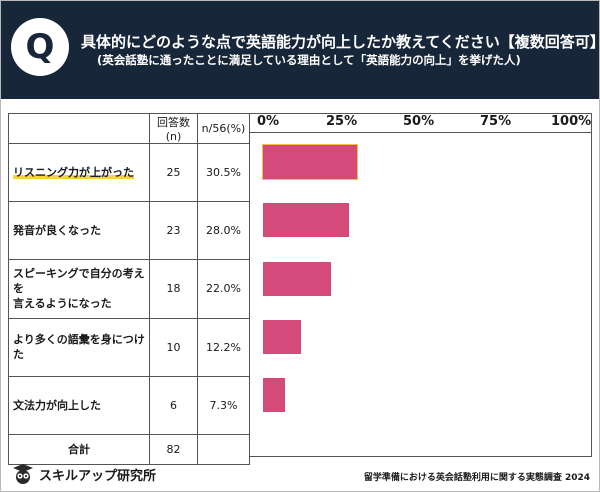  I want to click on owl-logo-icon, so click(23, 474).